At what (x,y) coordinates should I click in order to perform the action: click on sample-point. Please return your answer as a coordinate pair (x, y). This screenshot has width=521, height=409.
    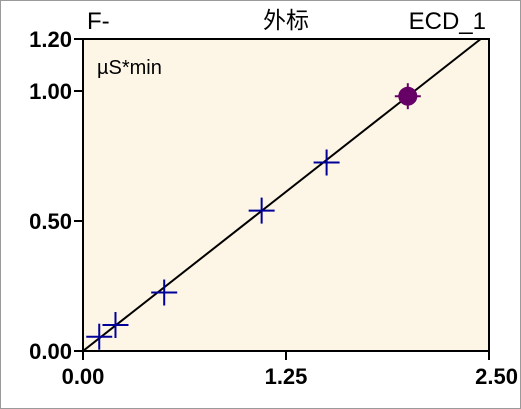
    Looking at the image, I should click on (407, 96).